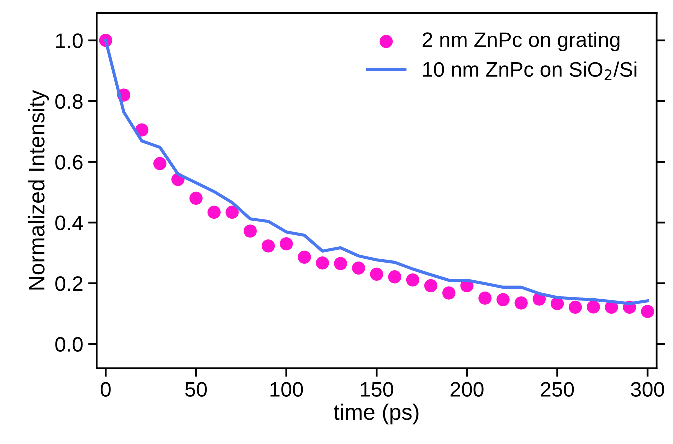 Image resolution: width=673 pixels, height=444 pixels. Describe the element at coordinates (647, 390) in the screenshot. I see `x-tick-label: 300` at that location.